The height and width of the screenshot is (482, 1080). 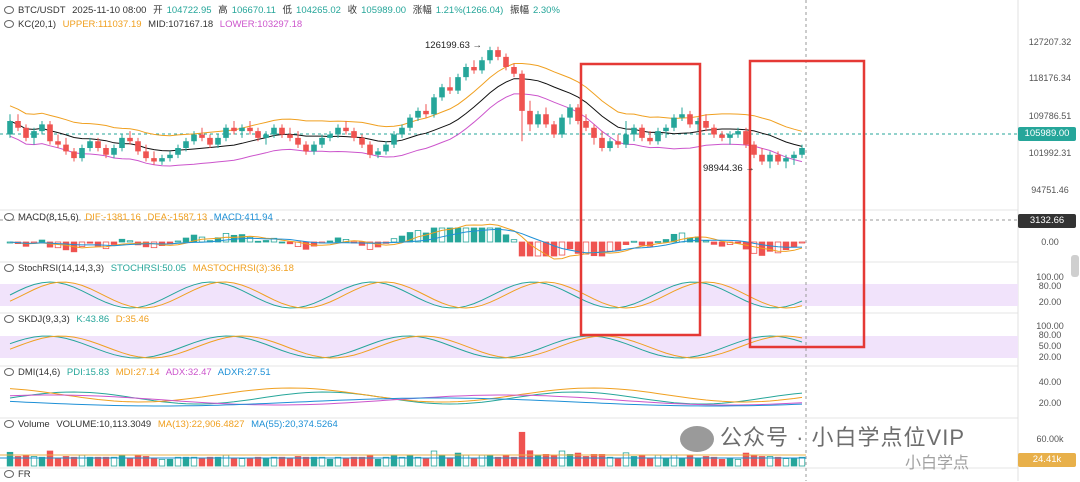 What do you see at coordinates (44, 319) in the screenshot?
I see `skdj-name: SKDJ(9,3,3)` at bounding box center [44, 319].